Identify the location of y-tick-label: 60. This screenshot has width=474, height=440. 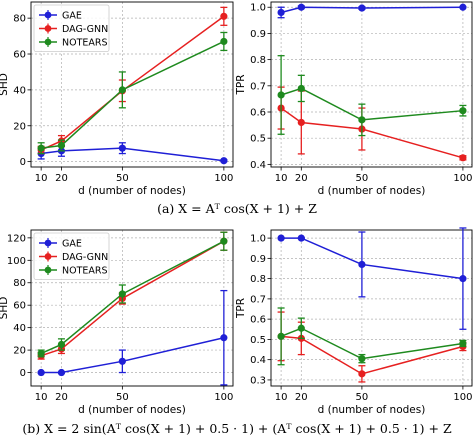
(19, 55).